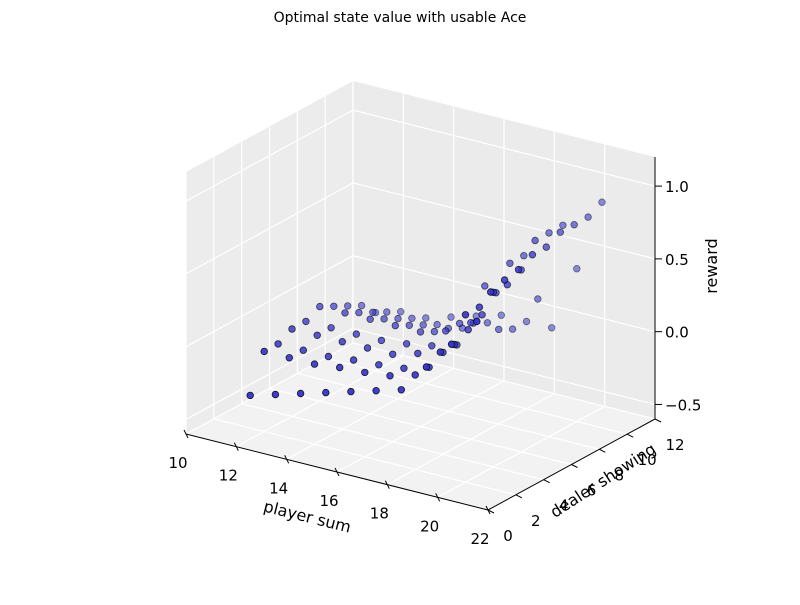 This screenshot has width=800, height=605. Describe the element at coordinates (228, 476) in the screenshot. I see `x-tick-label: 12` at that location.